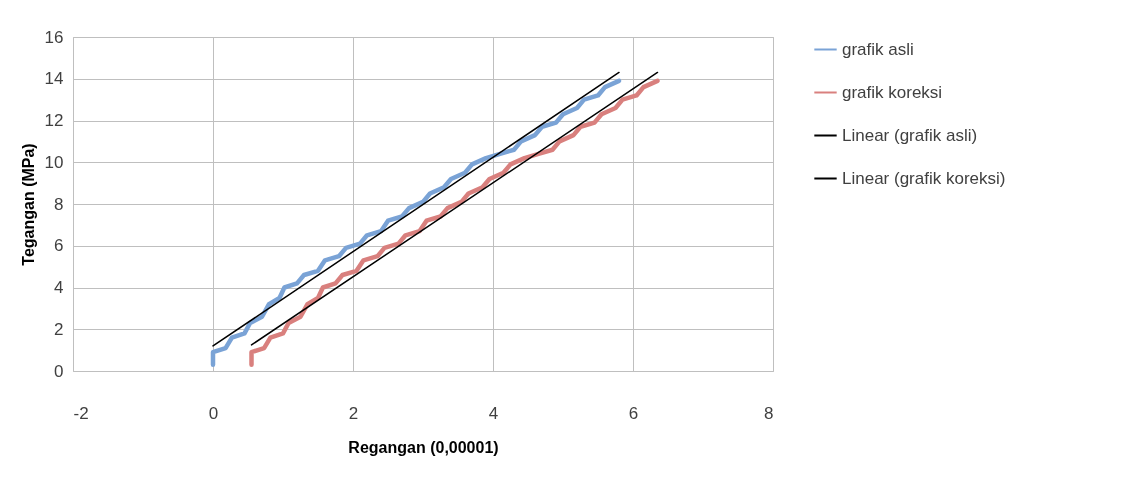 The width and height of the screenshot is (1144, 504). I want to click on y-tick-label: 4, so click(59, 287).